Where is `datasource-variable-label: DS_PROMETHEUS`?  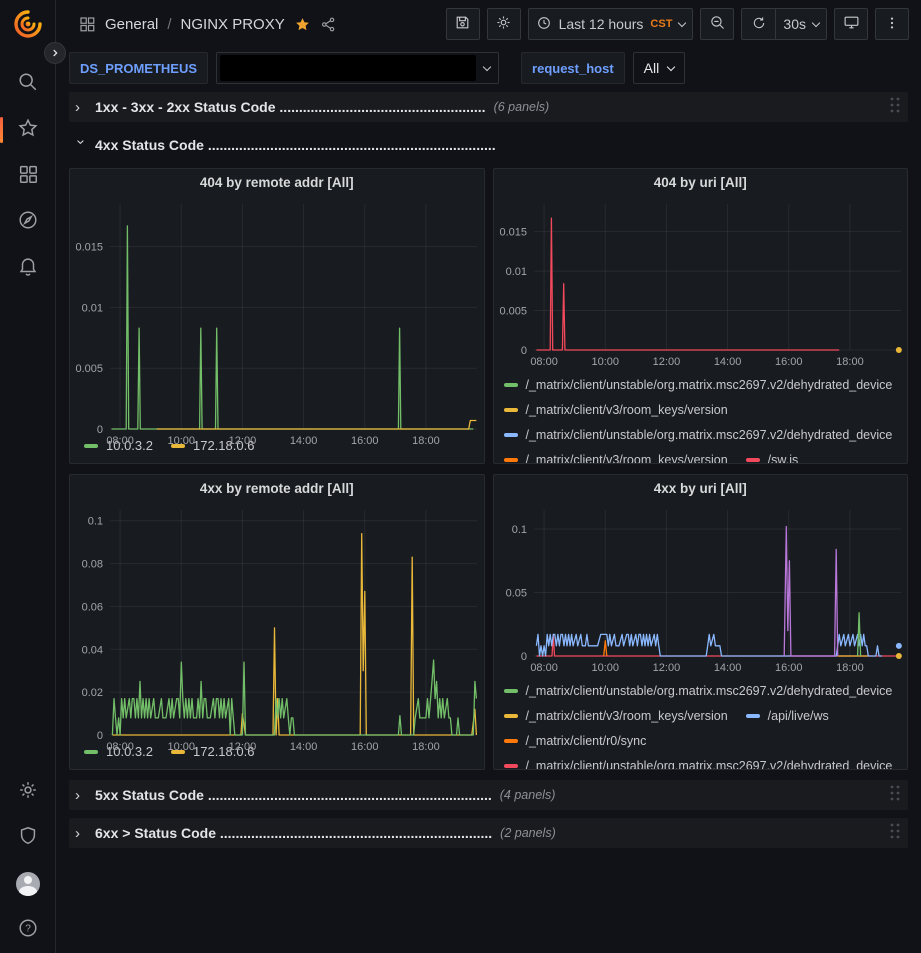
datasource-variable-label: DS_PROMETHEUS is located at coordinates (139, 68).